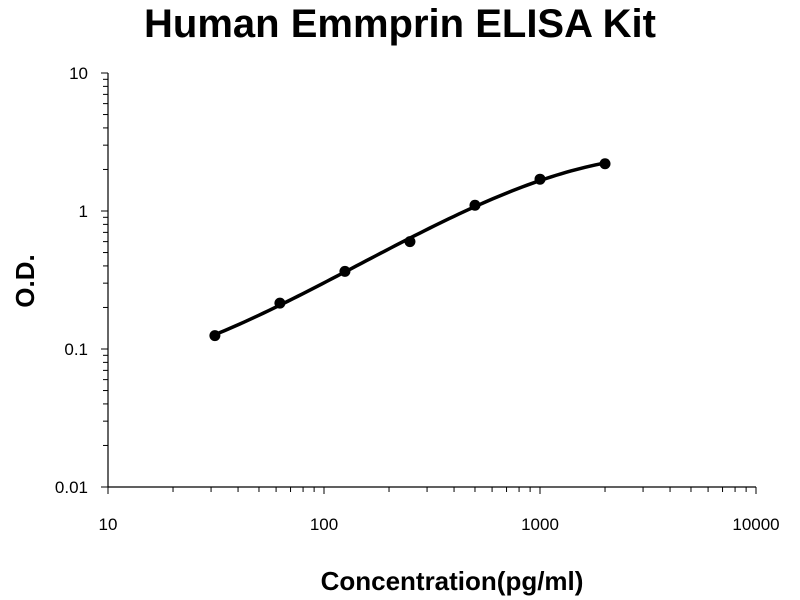 This screenshot has width=800, height=600. I want to click on chart-title: Human Emmprin ELISA Kit, so click(400, 24).